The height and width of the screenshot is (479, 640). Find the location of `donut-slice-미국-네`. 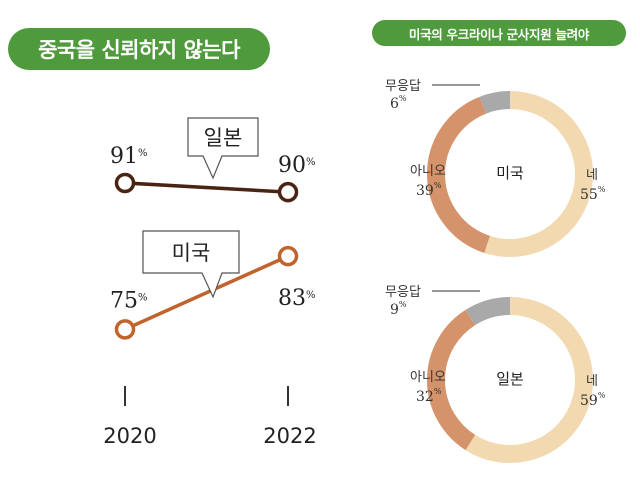

donut-slice-미국-네 is located at coordinates (538, 174).